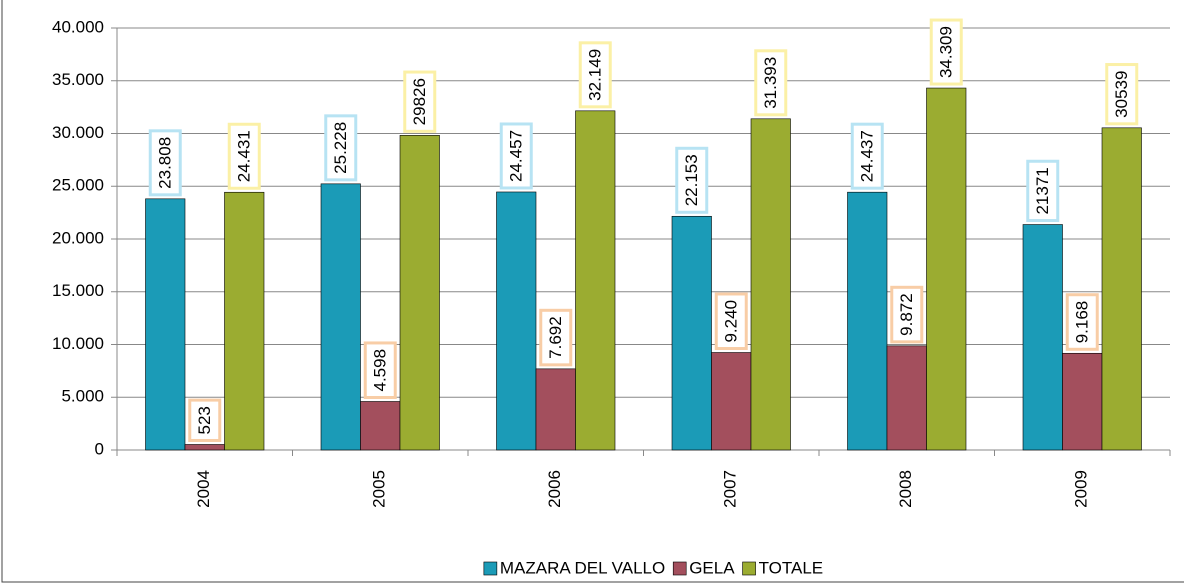 This screenshot has width=1184, height=583. What do you see at coordinates (203, 489) in the screenshot?
I see `x-tick-label: 2004` at bounding box center [203, 489].